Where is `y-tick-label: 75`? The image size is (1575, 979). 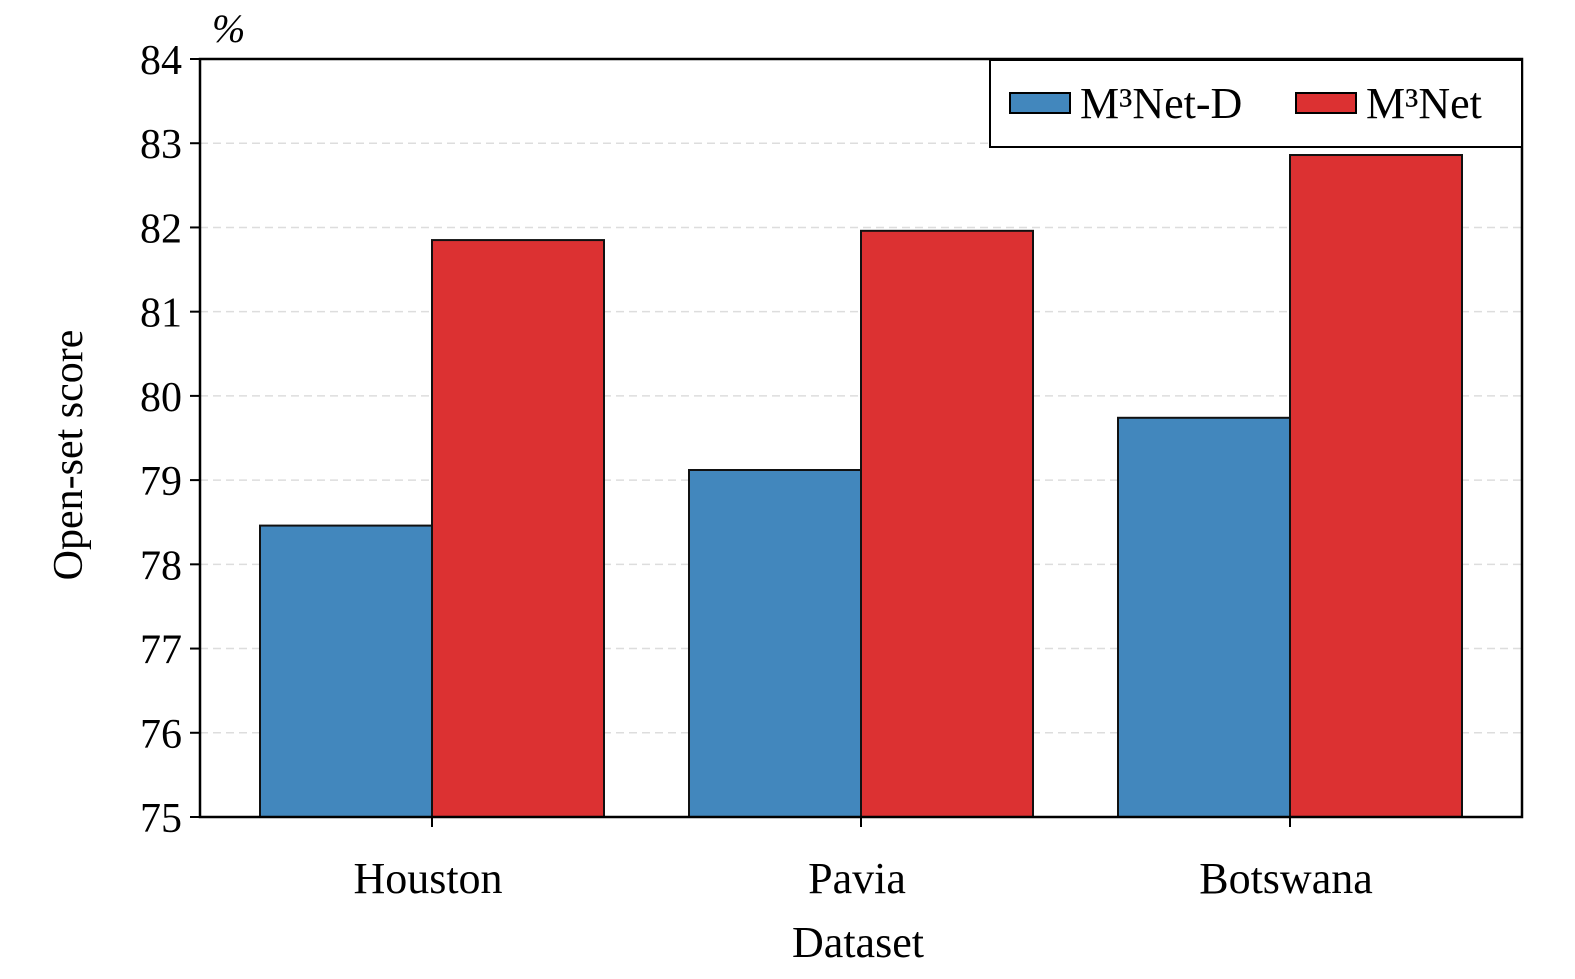 y-tick-label: 75 is located at coordinates (161, 819).